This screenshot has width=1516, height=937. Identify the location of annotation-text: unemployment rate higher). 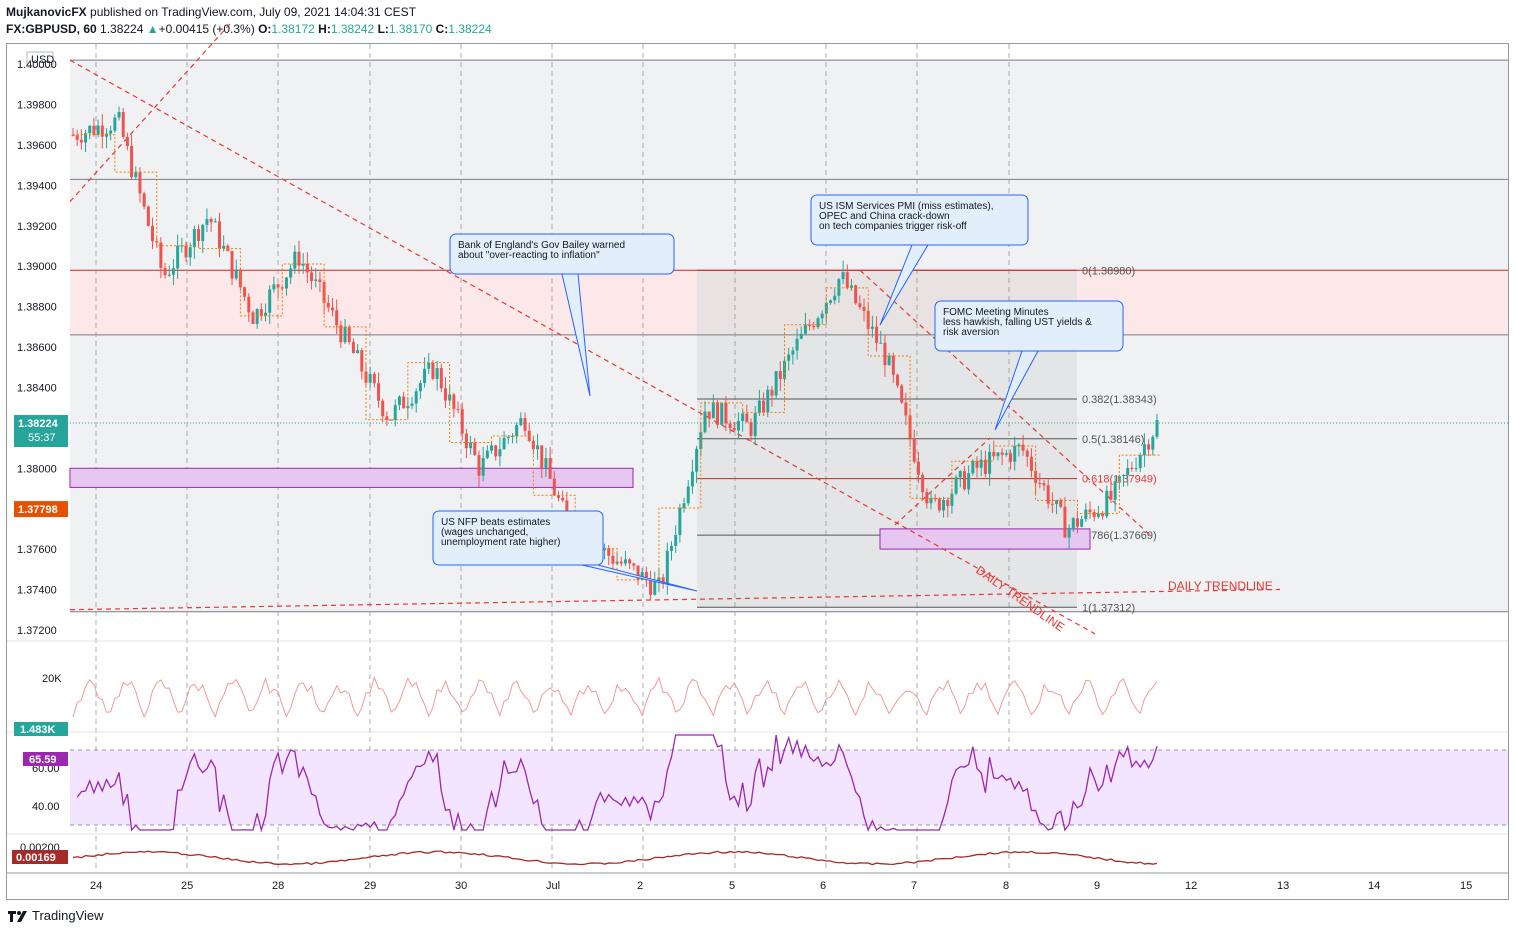
(501, 542).